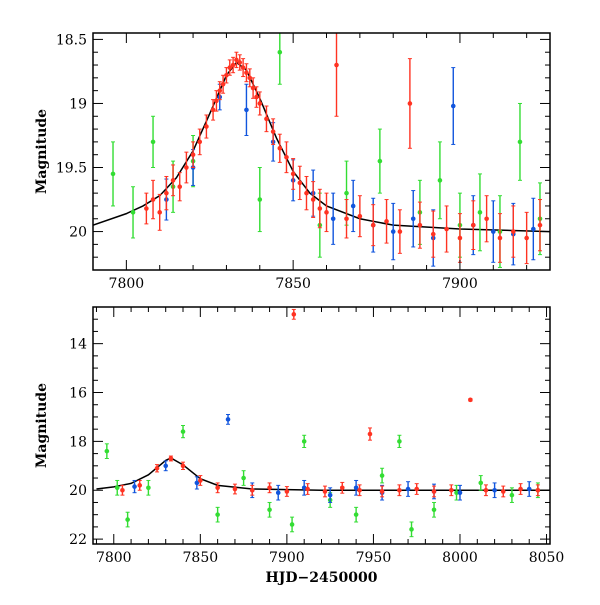  I want to click on y-tick-label: 20, so click(78, 491).